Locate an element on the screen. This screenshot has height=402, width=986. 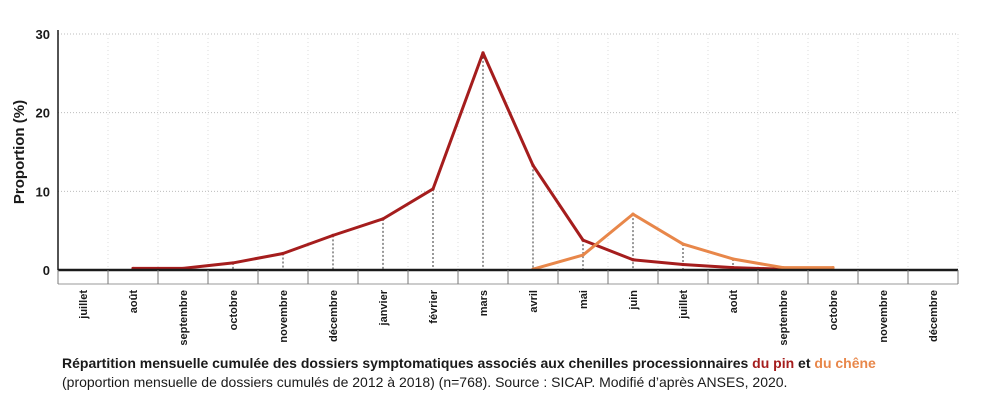
x-tick-label-15: octobre is located at coordinates (834, 310).